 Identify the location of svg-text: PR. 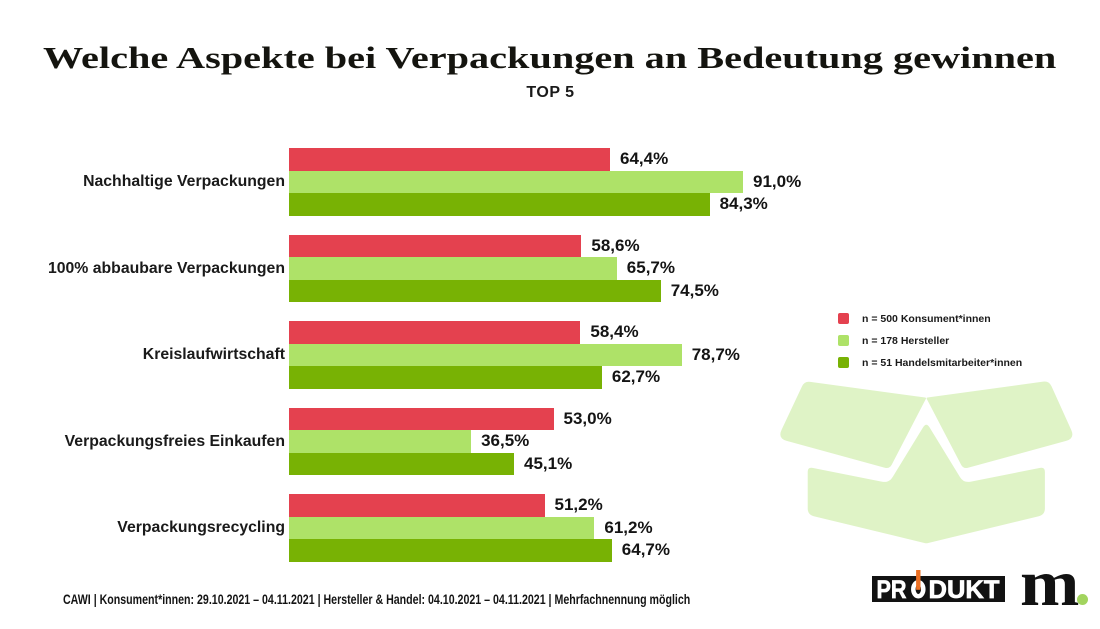
(892, 590).